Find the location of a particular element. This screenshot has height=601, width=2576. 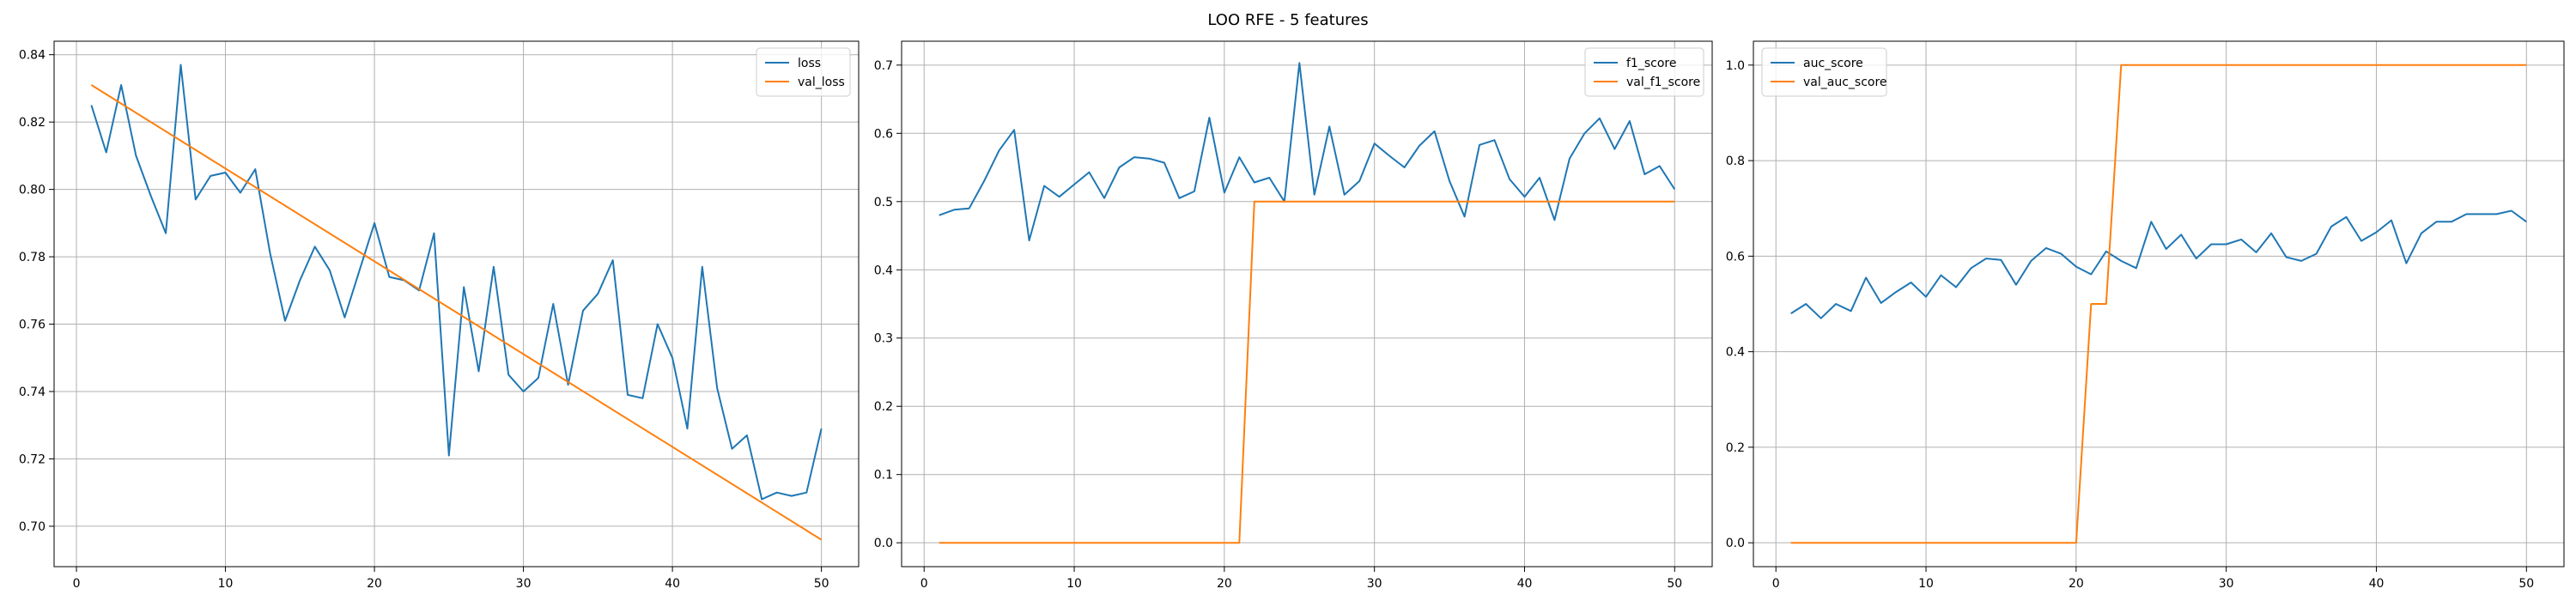

y-tick-label: 0.3 is located at coordinates (884, 339).